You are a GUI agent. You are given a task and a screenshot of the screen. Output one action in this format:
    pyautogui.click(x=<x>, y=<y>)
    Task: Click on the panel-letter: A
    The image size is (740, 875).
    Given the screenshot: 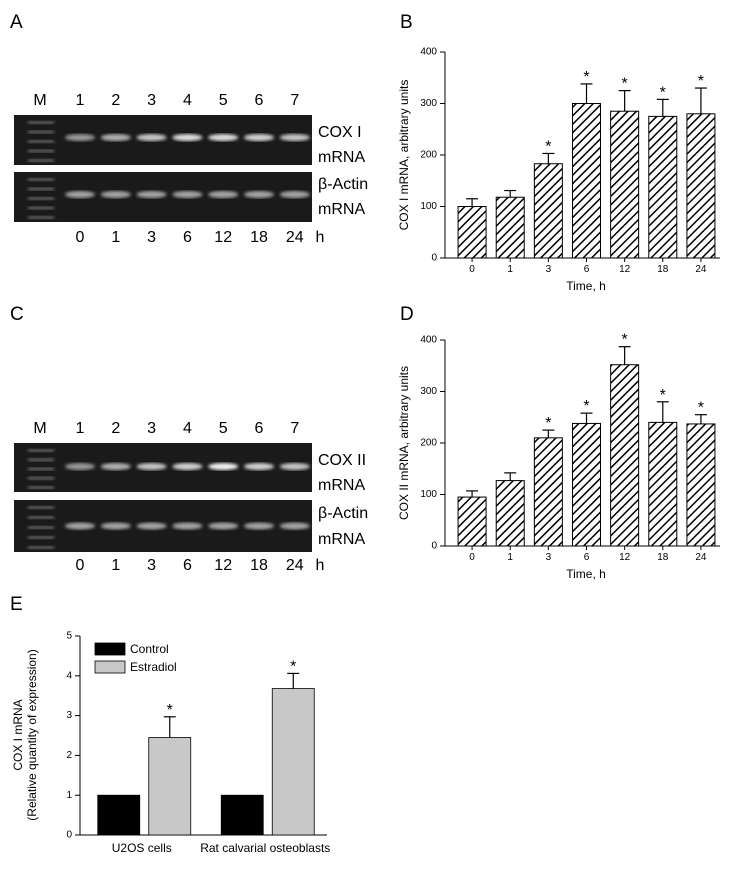 What is the action you would take?
    pyautogui.click(x=16, y=22)
    